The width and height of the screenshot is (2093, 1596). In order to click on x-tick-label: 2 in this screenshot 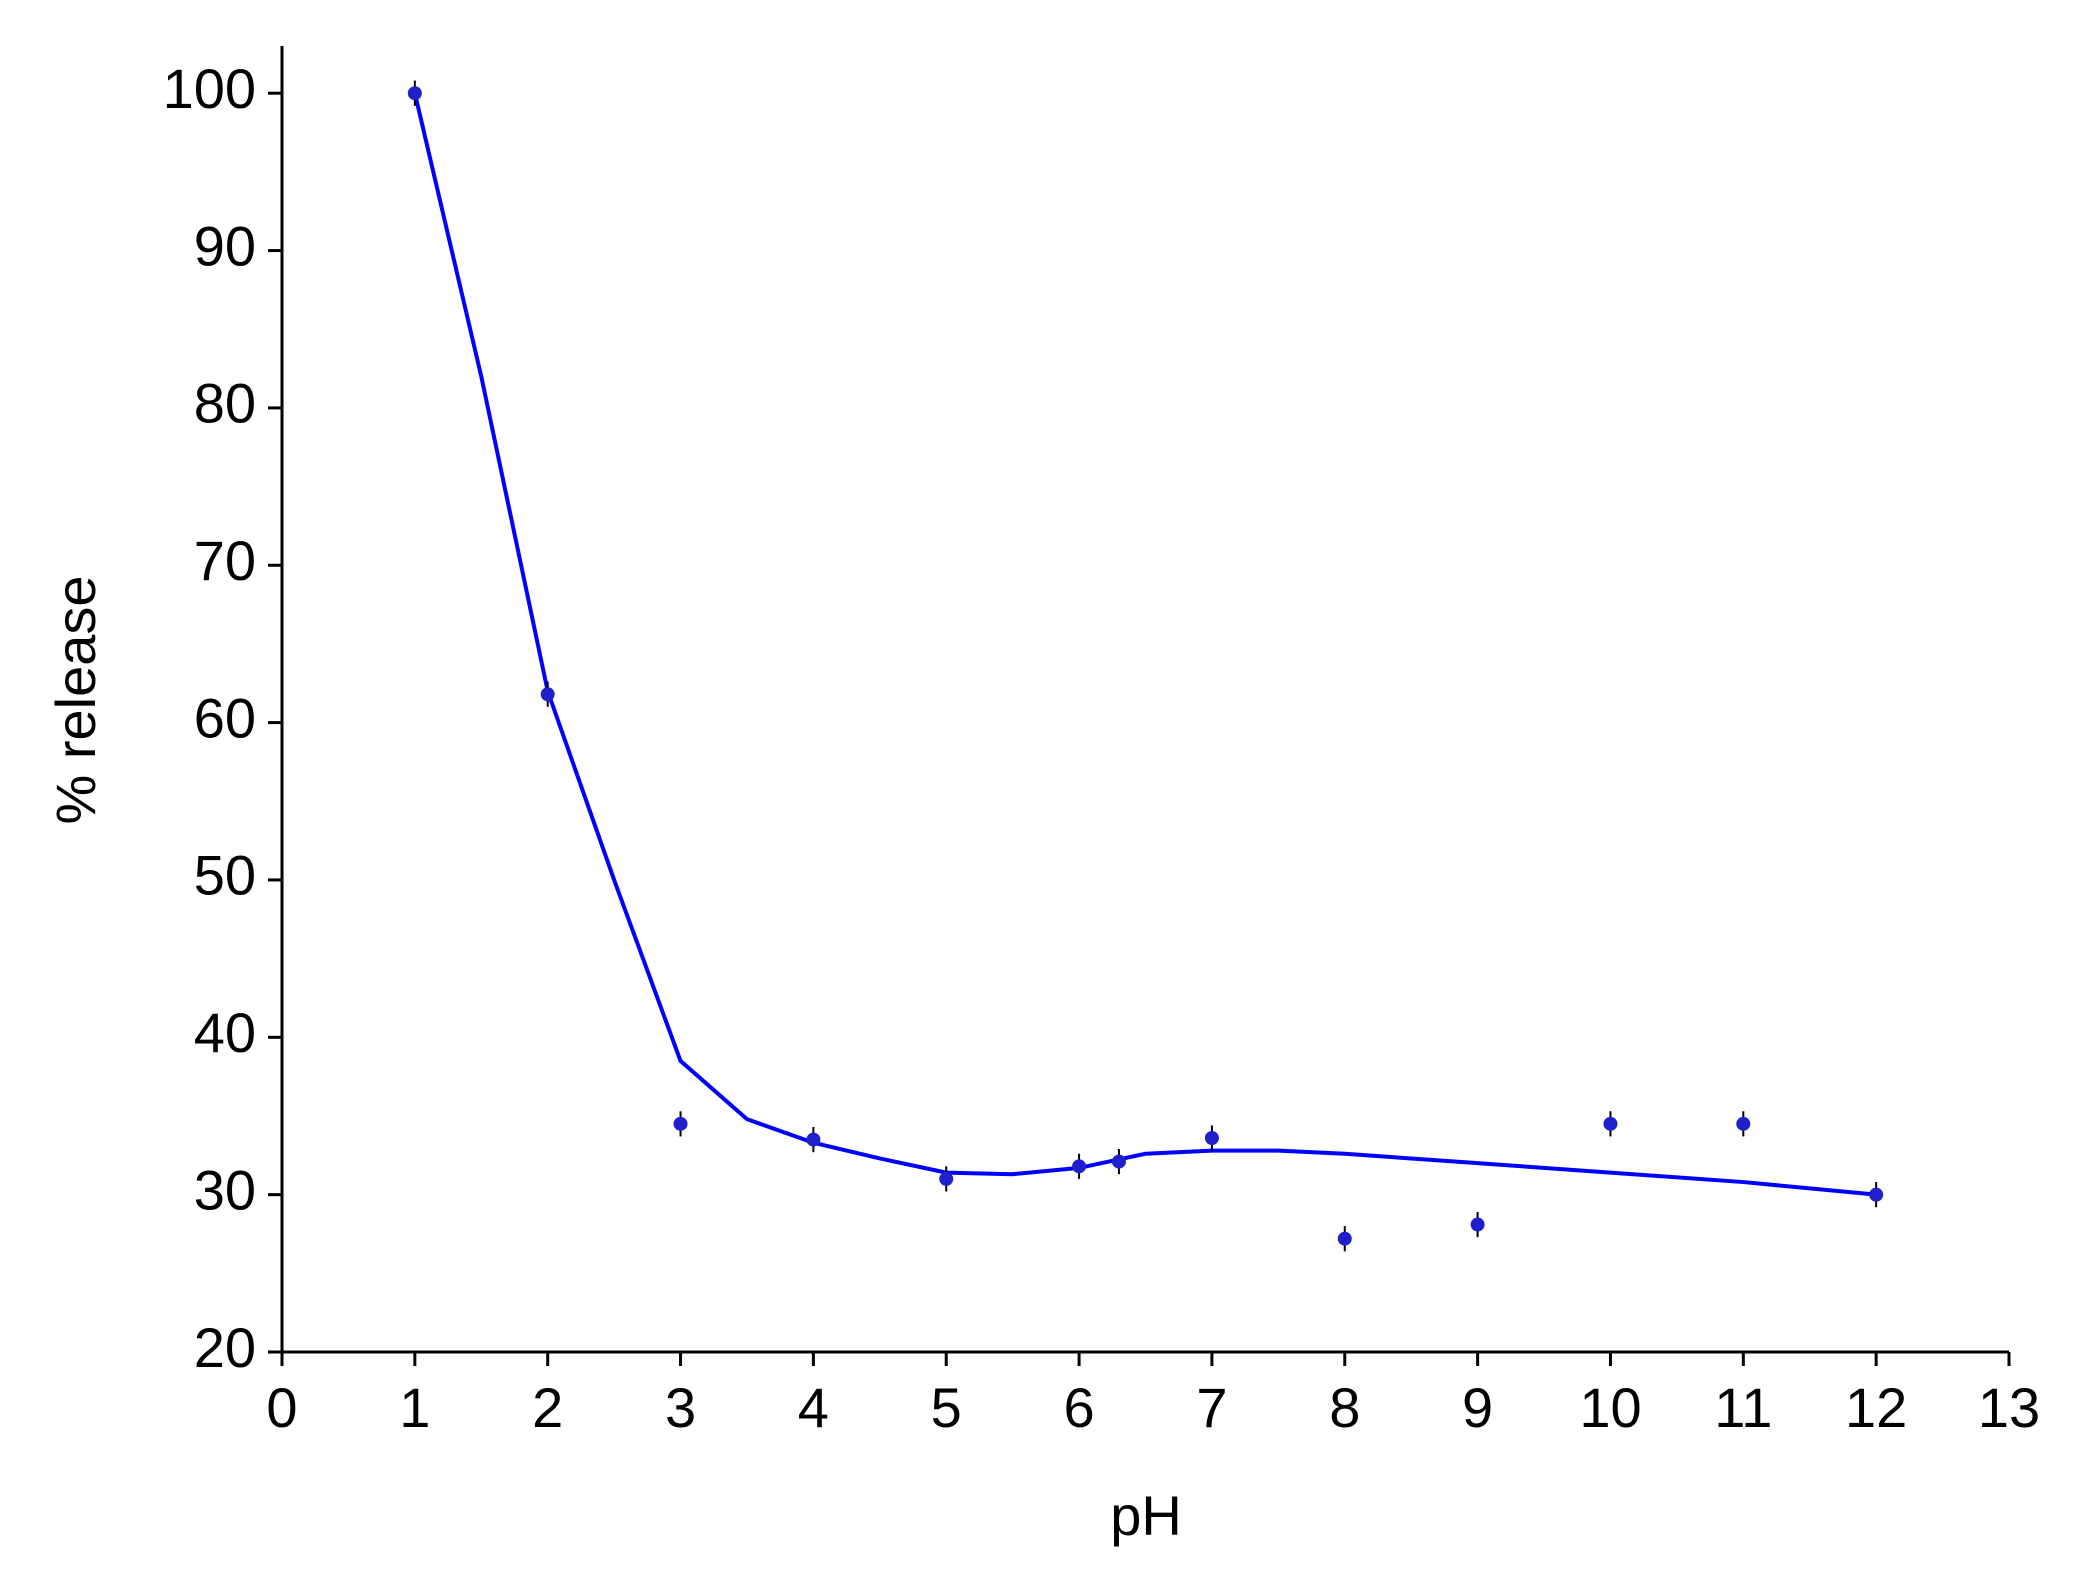, I will do `click(547, 1407)`.